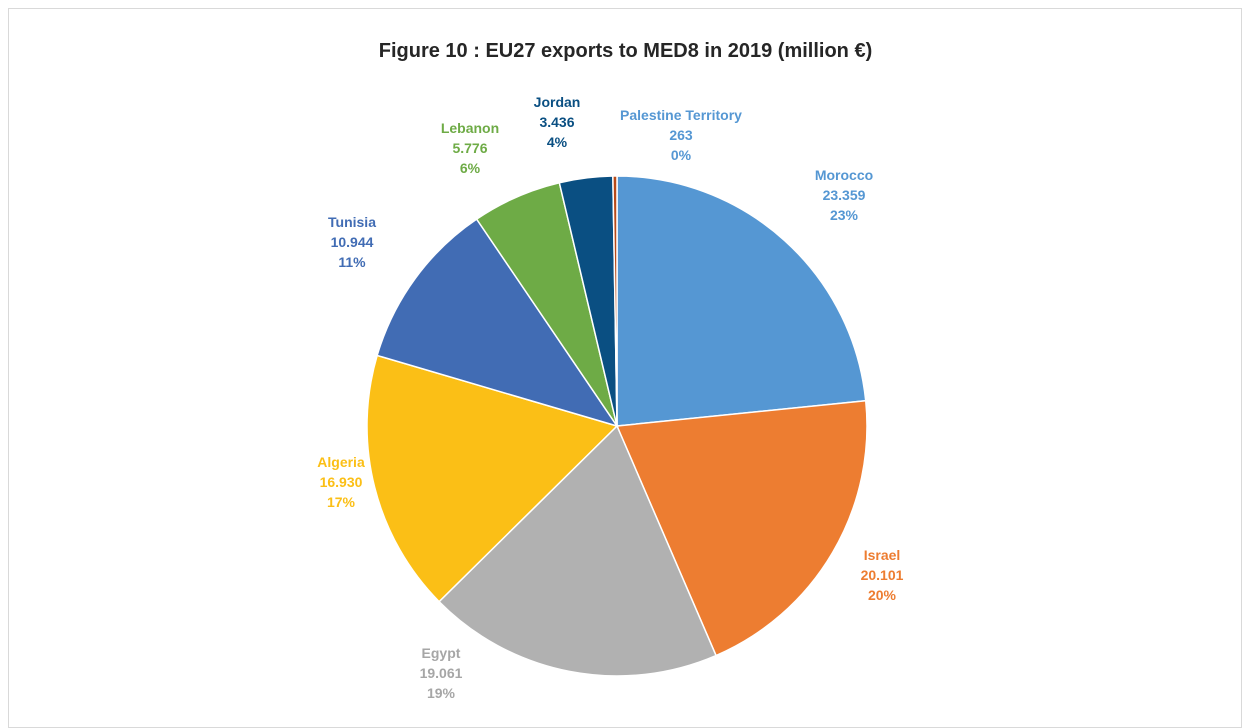 The height and width of the screenshot is (728, 1251). Describe the element at coordinates (882, 555) in the screenshot. I see `data-label-name: Israel` at that location.